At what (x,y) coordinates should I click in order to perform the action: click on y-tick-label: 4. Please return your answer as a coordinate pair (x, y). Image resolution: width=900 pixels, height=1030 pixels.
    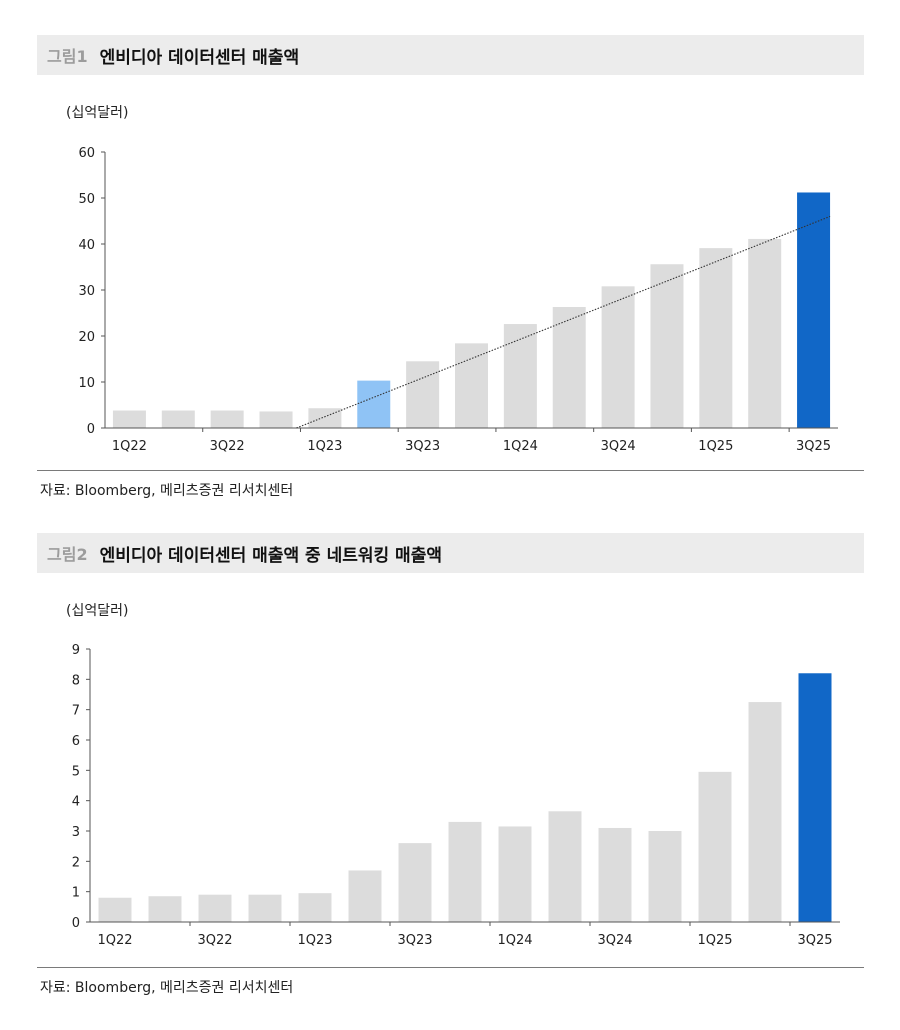
    Looking at the image, I should click on (76, 802).